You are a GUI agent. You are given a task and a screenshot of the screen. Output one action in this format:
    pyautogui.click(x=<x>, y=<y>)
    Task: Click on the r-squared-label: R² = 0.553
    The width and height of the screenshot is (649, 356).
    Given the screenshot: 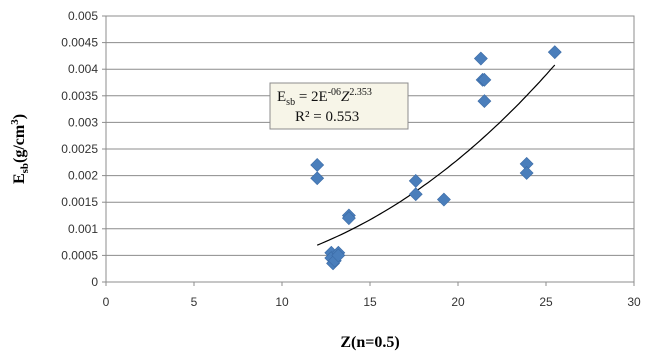 What is the action you would take?
    pyautogui.click(x=327, y=117)
    